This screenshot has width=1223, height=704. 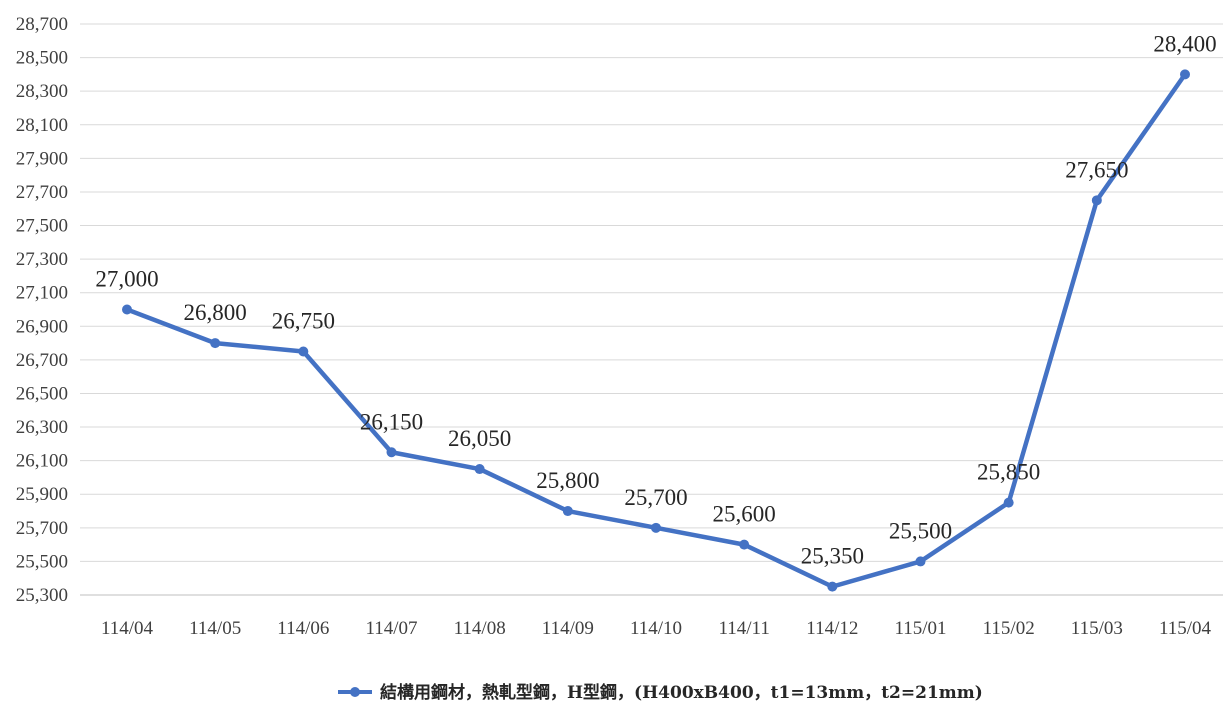 What do you see at coordinates (42, 192) in the screenshot?
I see `y-tick-label: 27,700` at bounding box center [42, 192].